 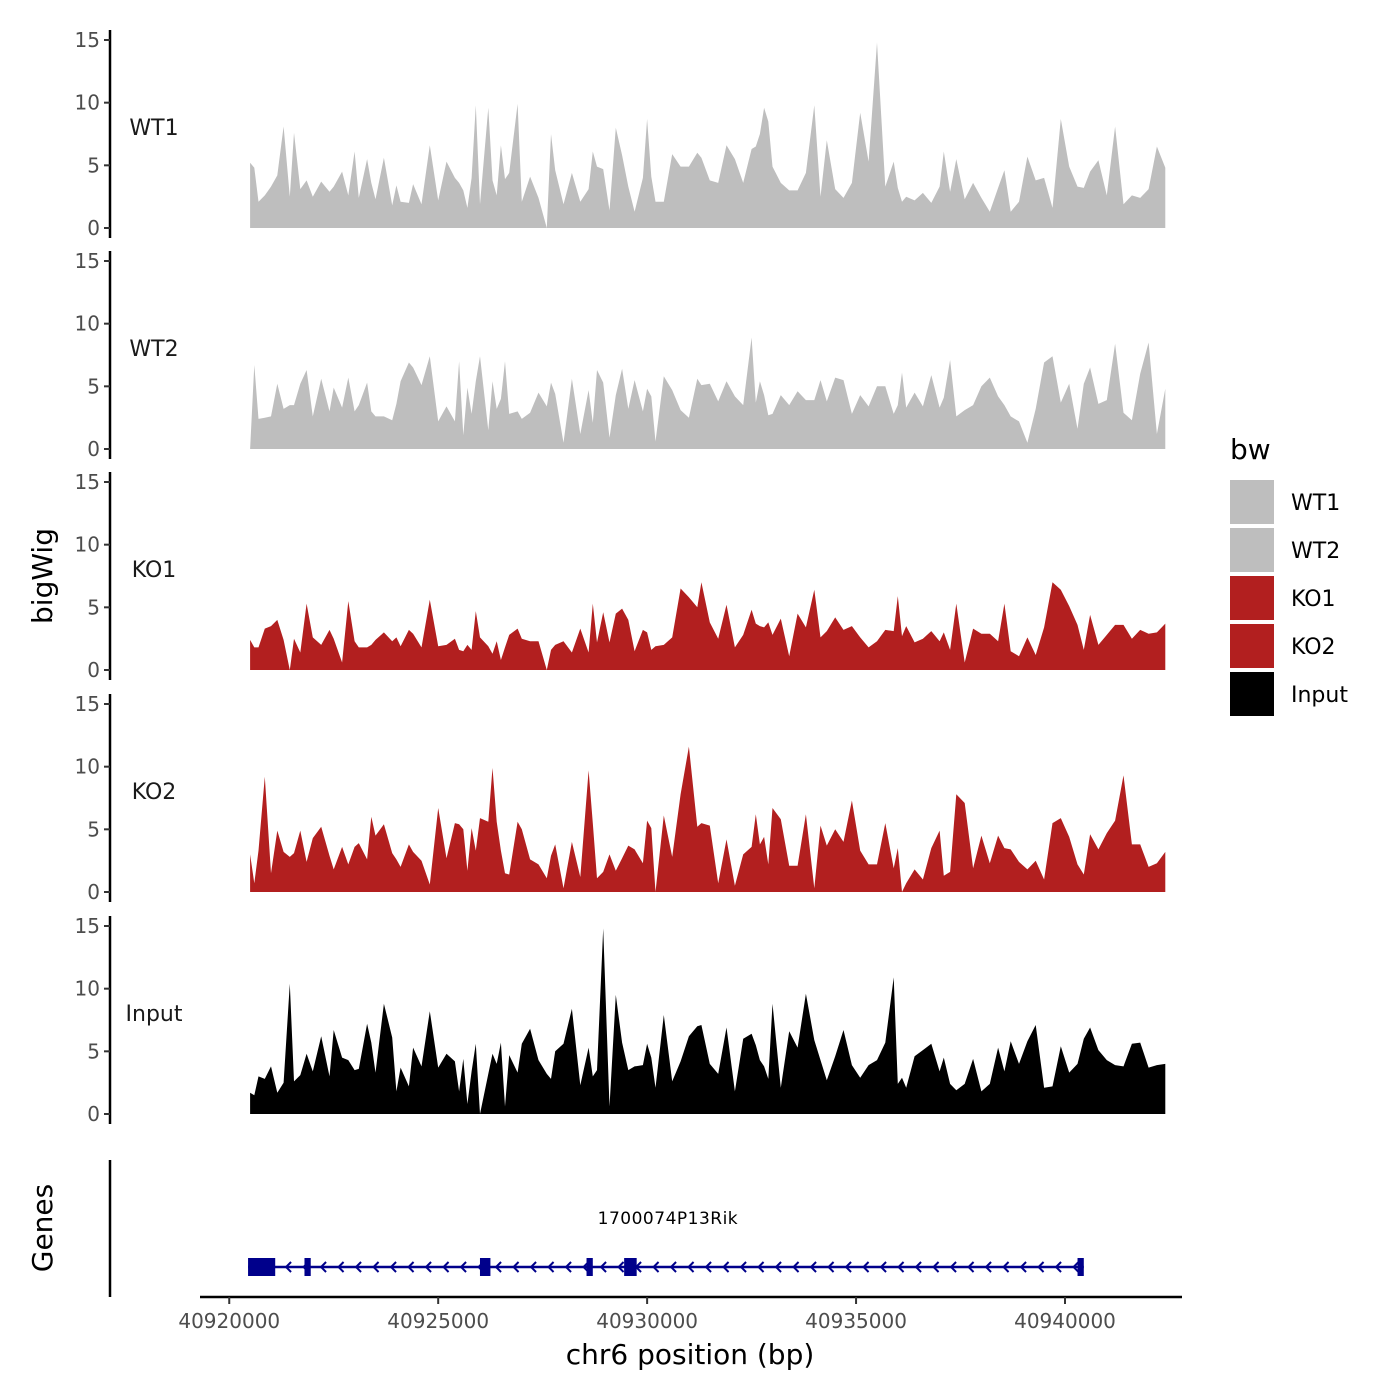 What do you see at coordinates (153, 128) in the screenshot?
I see `track-label: WT1` at bounding box center [153, 128].